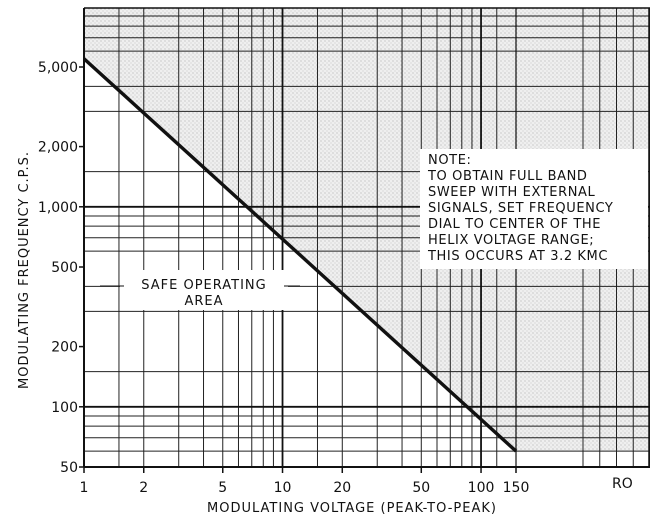 Image resolution: width=650 pixels, height=522 pixels. I want to click on note-line: DIAL TO CENTER OF THE, so click(514, 224).